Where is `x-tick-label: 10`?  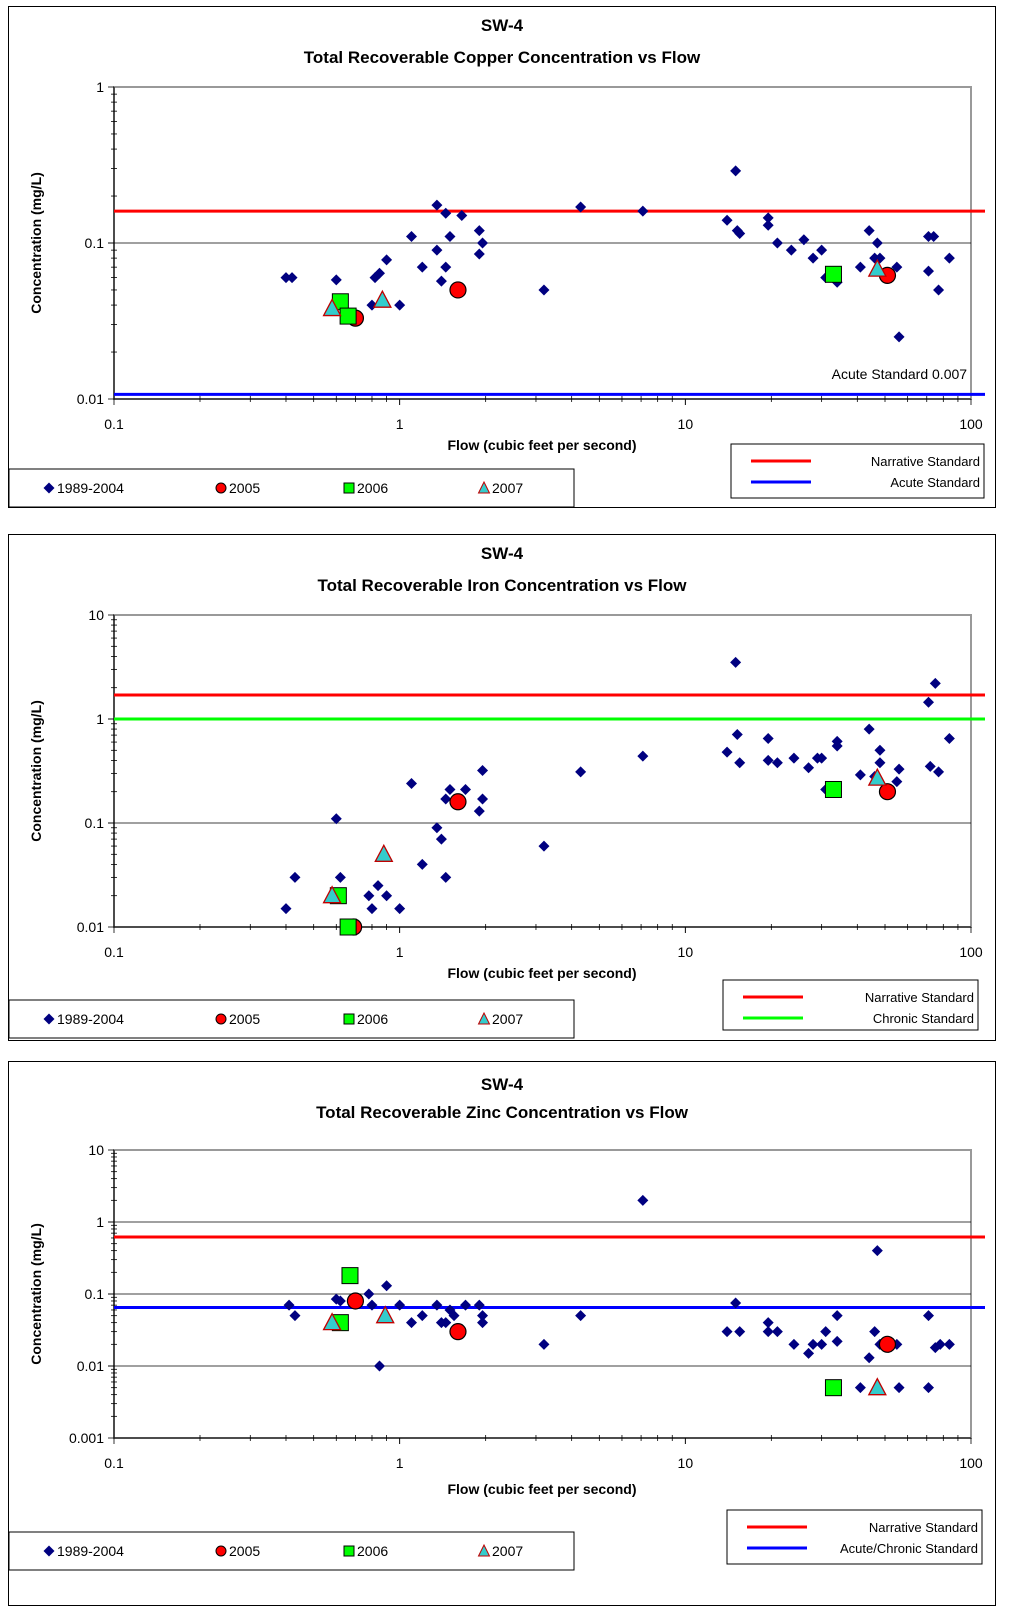
x-tick-label: 10 is located at coordinates (686, 1463).